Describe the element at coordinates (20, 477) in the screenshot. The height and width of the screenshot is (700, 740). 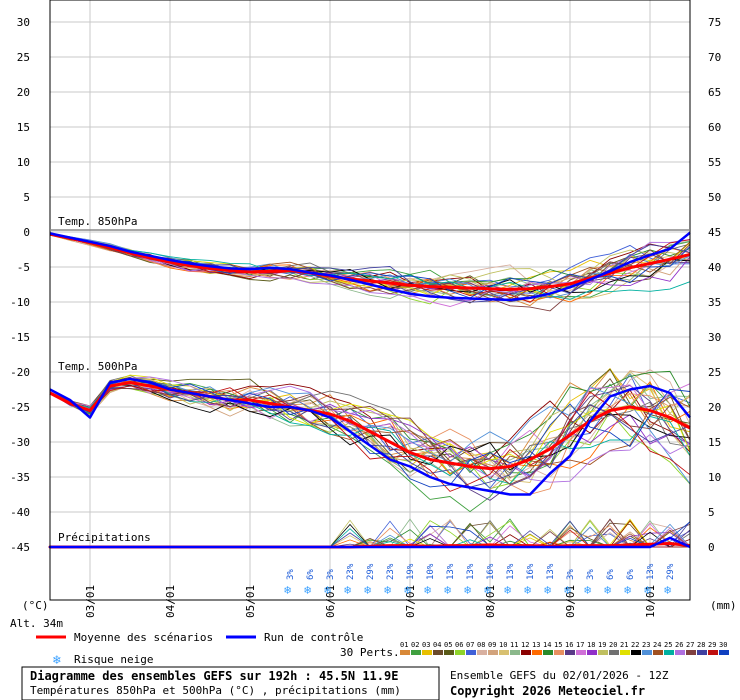
I see `left-tick-label: -35` at that location.